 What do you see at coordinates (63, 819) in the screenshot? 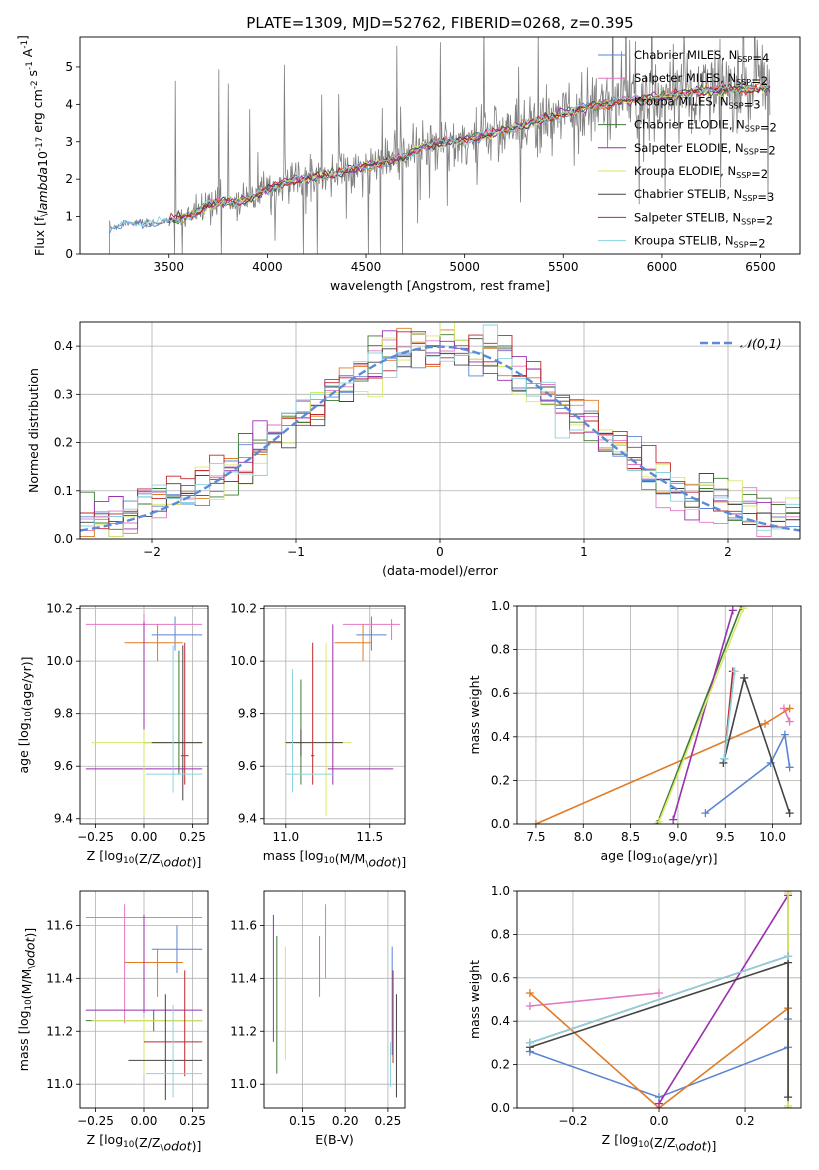
I see `y-tick-label: 9.4` at bounding box center [63, 819].